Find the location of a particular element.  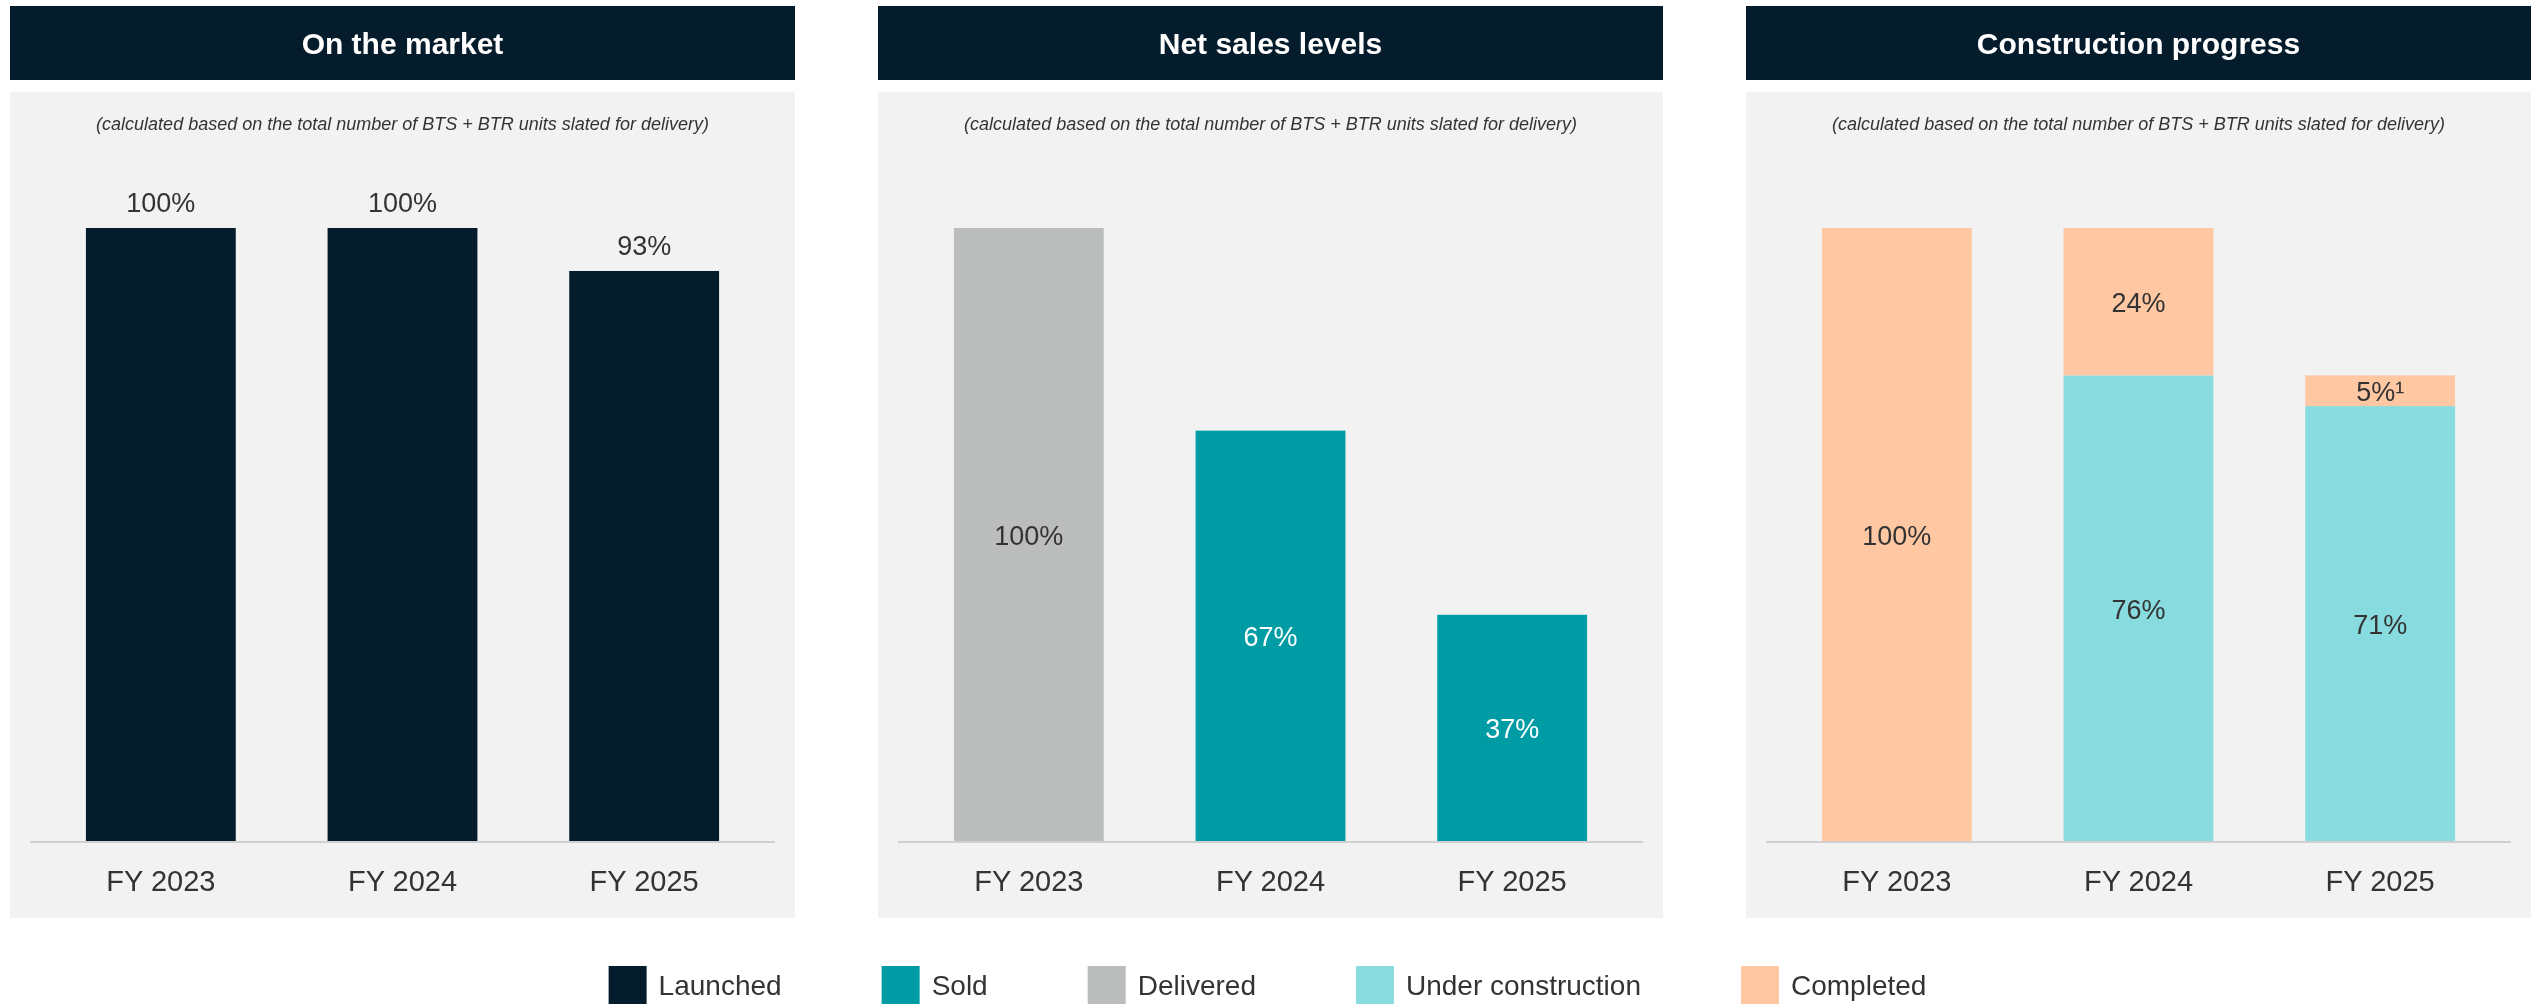

chart-title: Construction progress is located at coordinates (2138, 43).